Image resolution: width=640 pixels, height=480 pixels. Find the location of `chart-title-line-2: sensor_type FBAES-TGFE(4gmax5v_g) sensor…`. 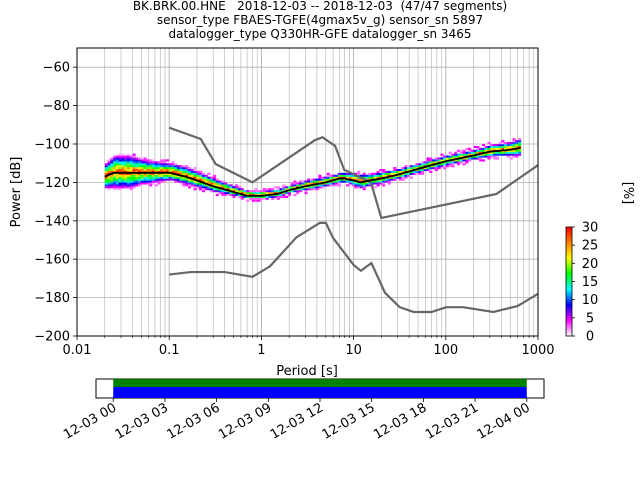

chart-title-line-2: sensor_type FBAES-TGFE(4gmax5v_g) sensor… is located at coordinates (320, 20).